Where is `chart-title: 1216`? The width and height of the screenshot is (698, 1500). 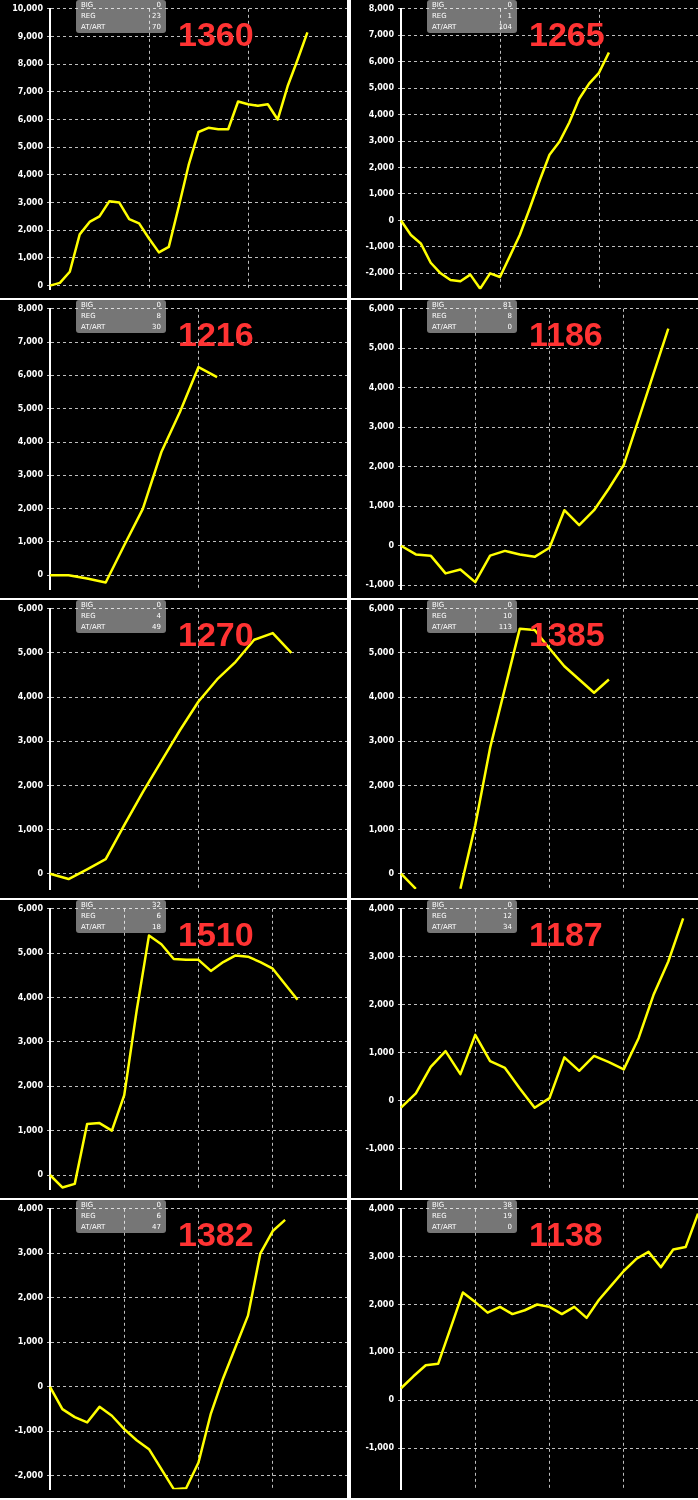 chart-title: 1216 is located at coordinates (216, 334).